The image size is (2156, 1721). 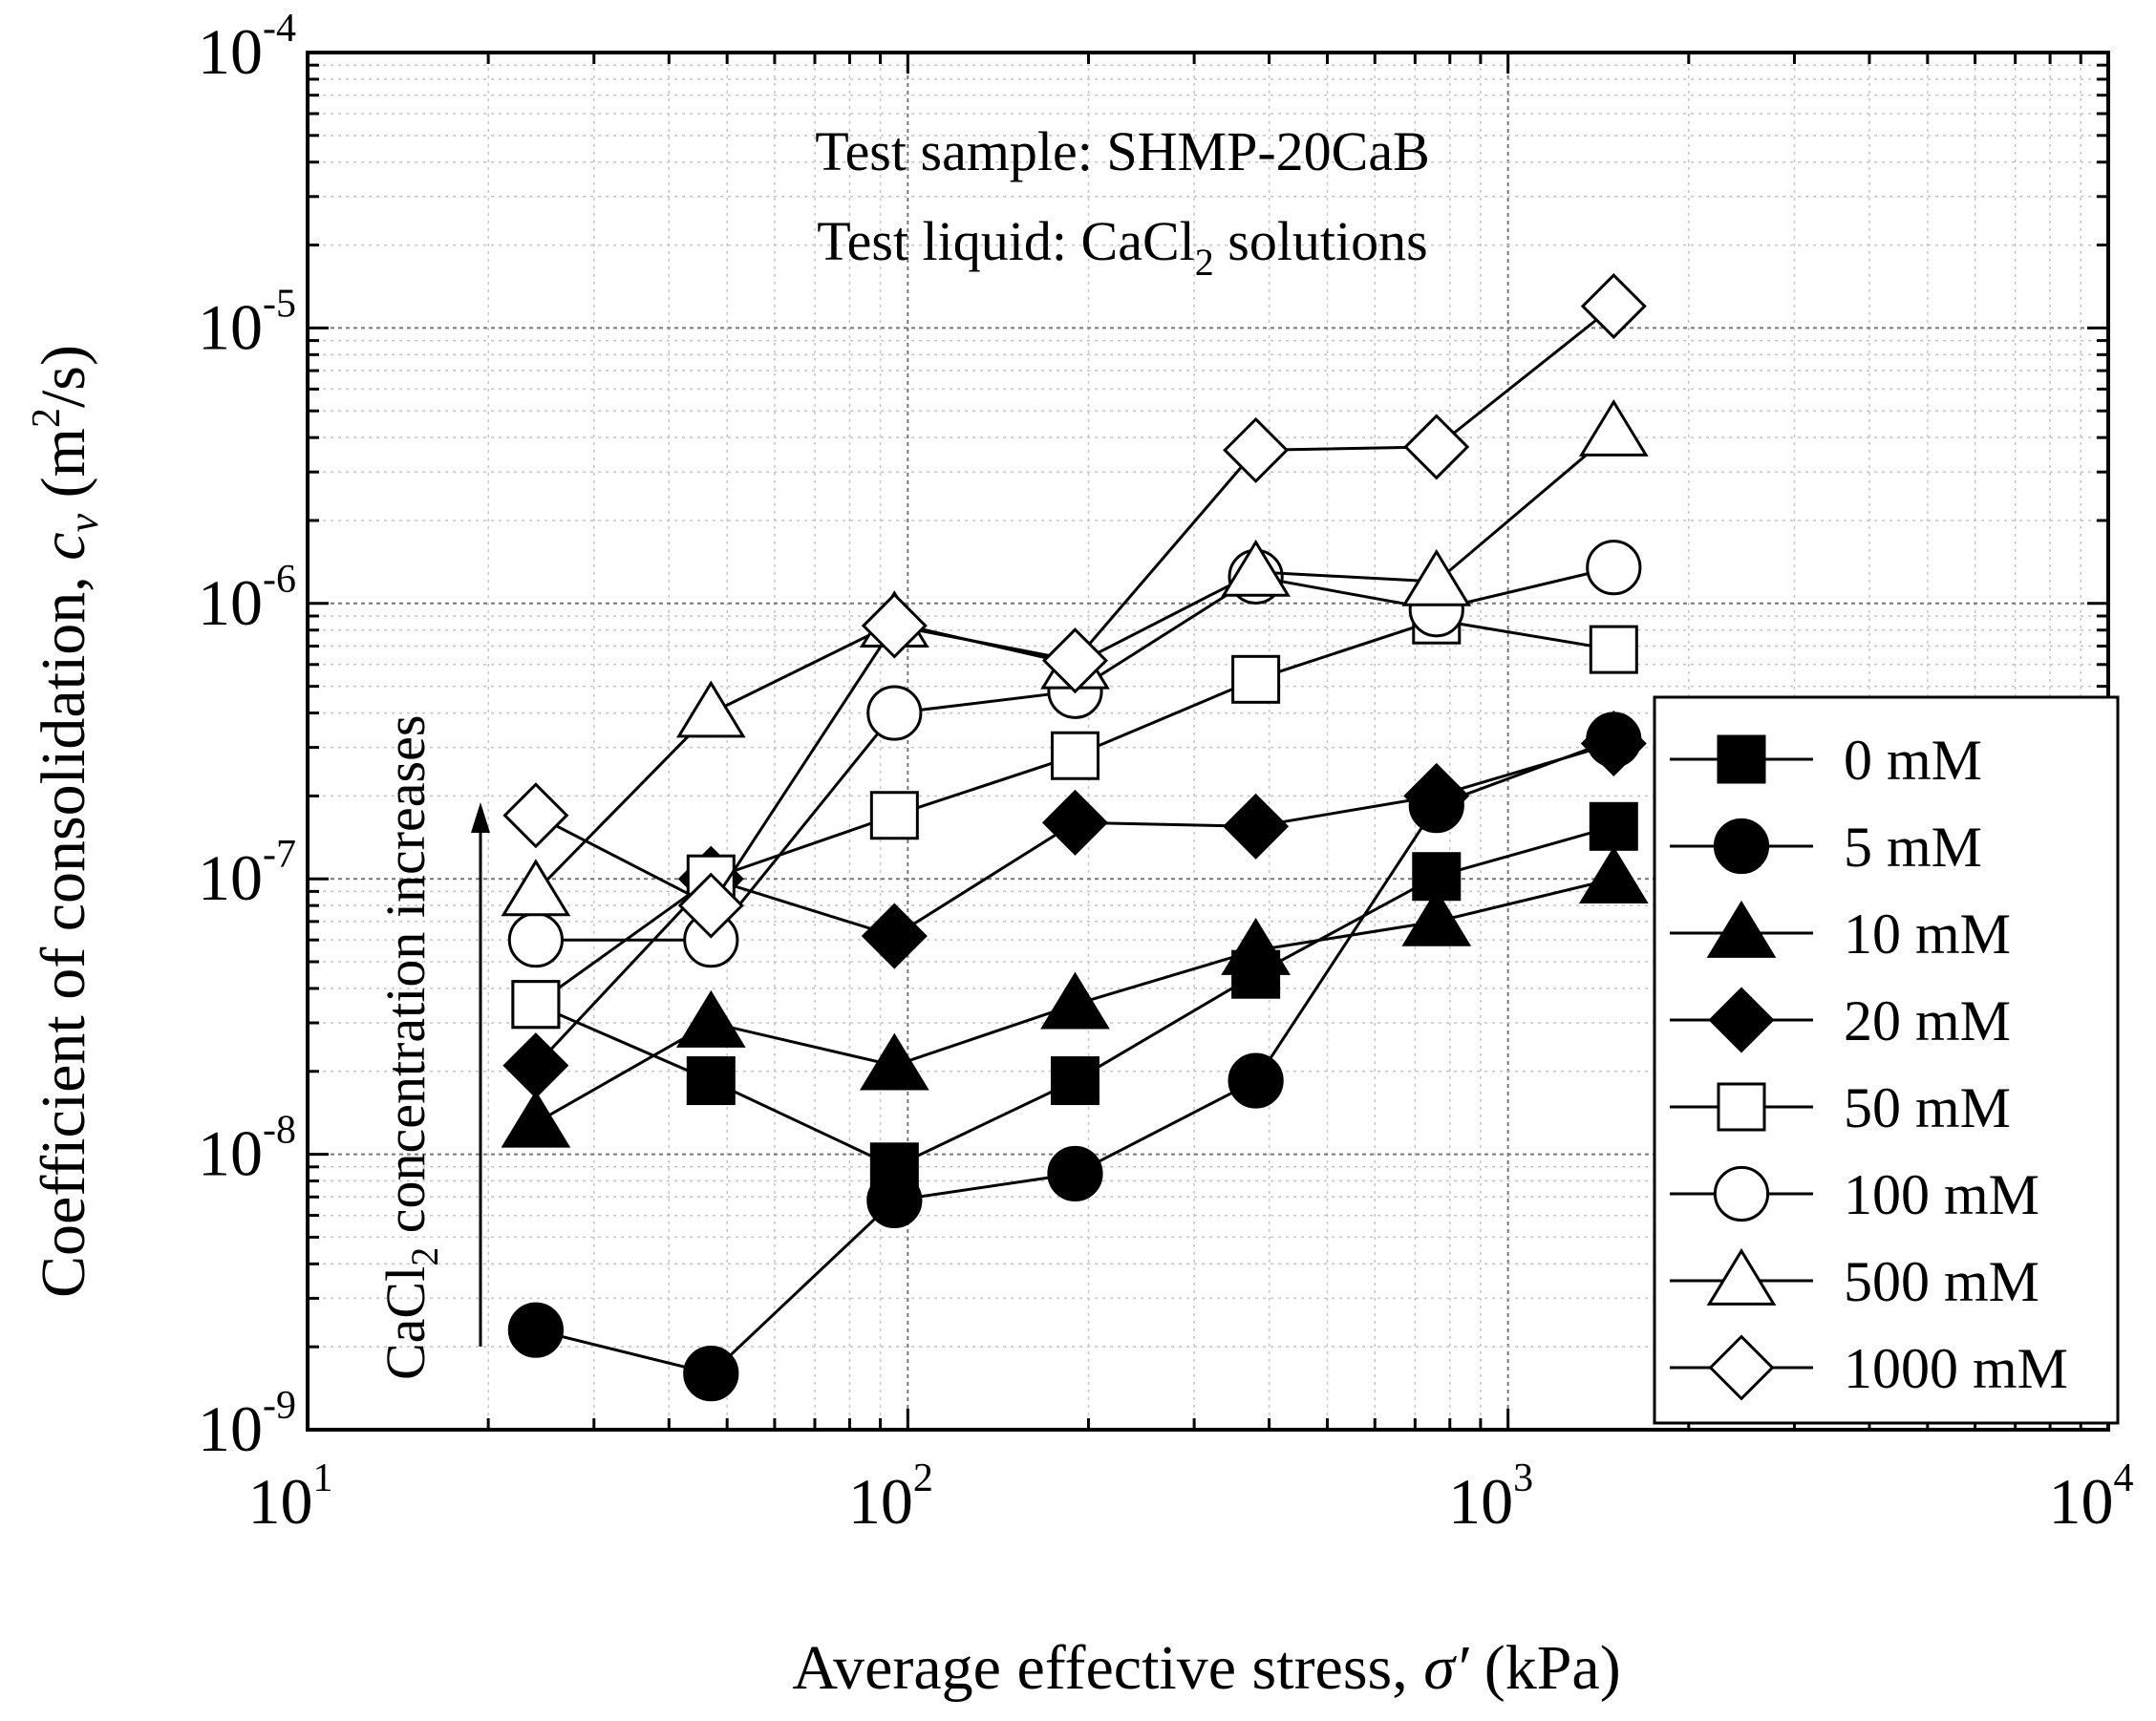 What do you see at coordinates (247, 598) in the screenshot?
I see `y-tick-label: 10⁻⁶` at bounding box center [247, 598].